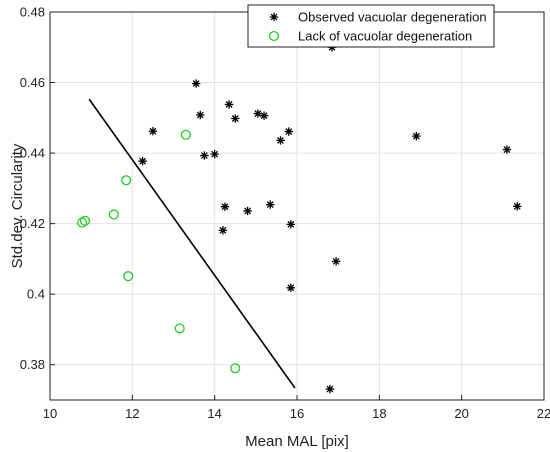  What do you see at coordinates (17, 205) in the screenshot?
I see `y-axis-label: Std.dev. Circularity` at bounding box center [17, 205].